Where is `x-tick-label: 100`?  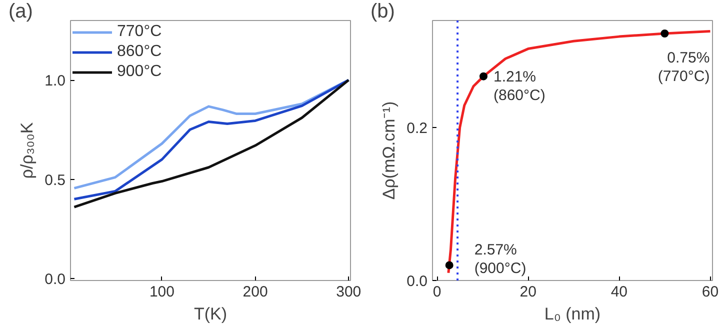
x-tick-label: 100 is located at coordinates (161, 292).